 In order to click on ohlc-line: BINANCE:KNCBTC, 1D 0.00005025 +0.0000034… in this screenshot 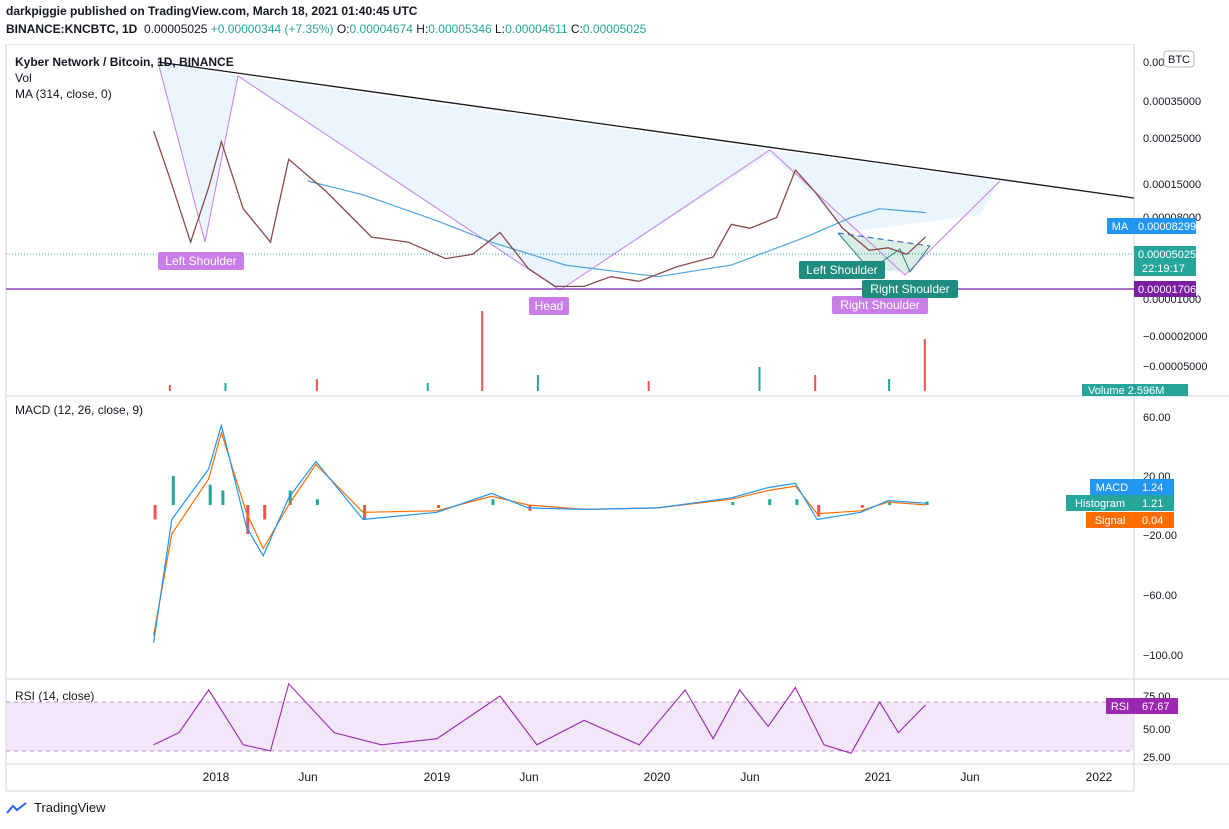, I will do `click(326, 29)`.